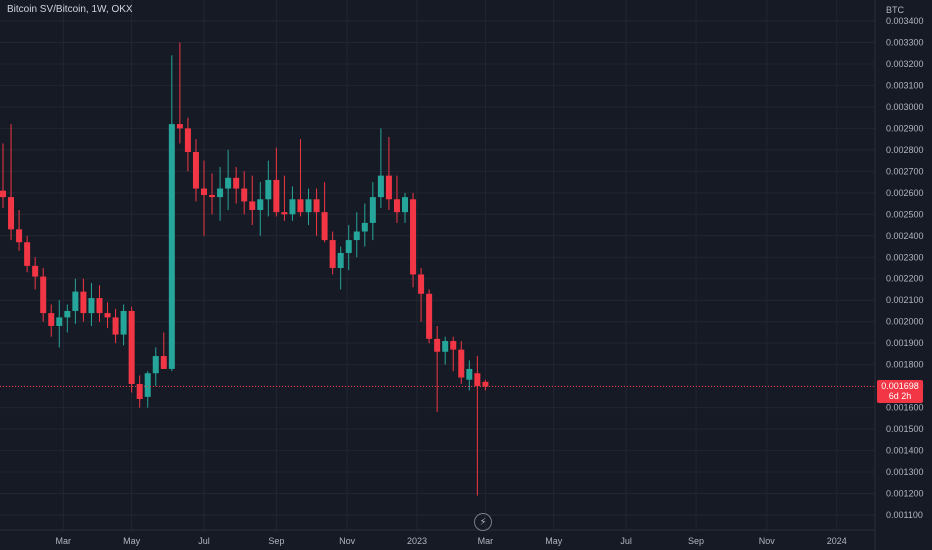 The height and width of the screenshot is (550, 932). Describe the element at coordinates (905, 322) in the screenshot. I see `y-tick-label: 0.002000` at that location.